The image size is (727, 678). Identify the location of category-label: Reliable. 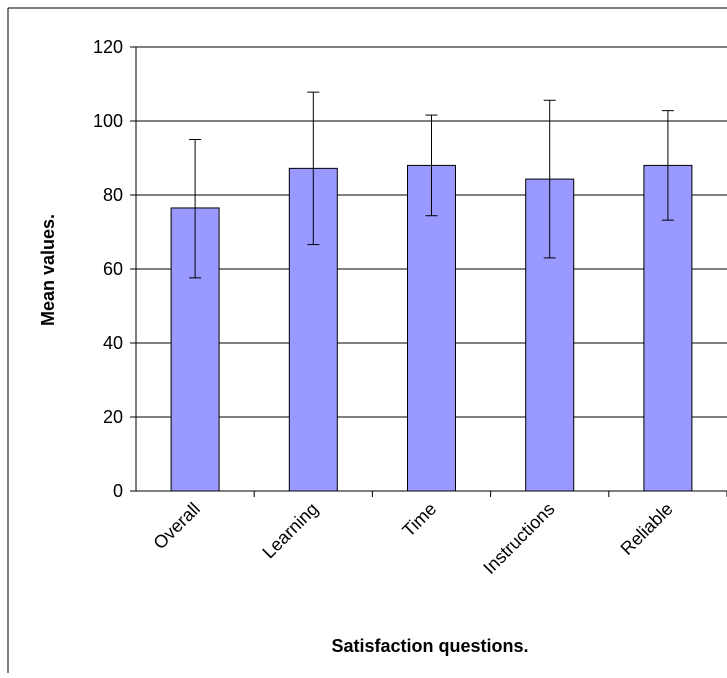
(647, 529).